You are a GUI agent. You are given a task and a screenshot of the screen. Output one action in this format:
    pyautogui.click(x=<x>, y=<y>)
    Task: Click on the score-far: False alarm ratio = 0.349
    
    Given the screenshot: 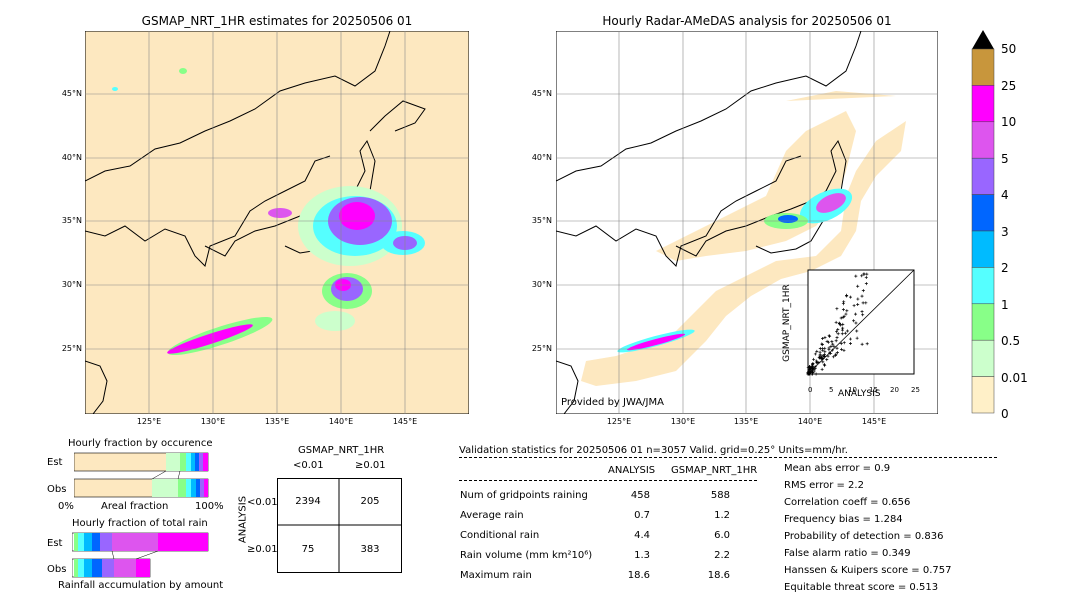 What is the action you would take?
    pyautogui.click(x=847, y=553)
    